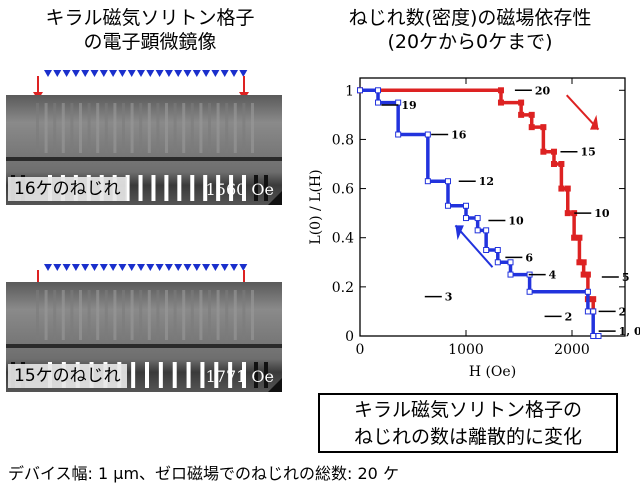 The width and height of the screenshot is (640, 500). Describe the element at coordinates (467, 437) in the screenshot. I see `summary-line2: ねじれの数は離散的に変化` at that location.